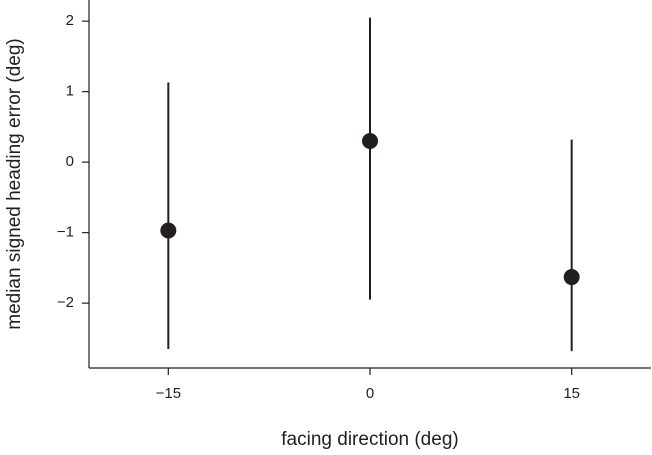  Describe the element at coordinates (14, 184) in the screenshot. I see `y-axis-title: median signed heading error (deg)` at that location.